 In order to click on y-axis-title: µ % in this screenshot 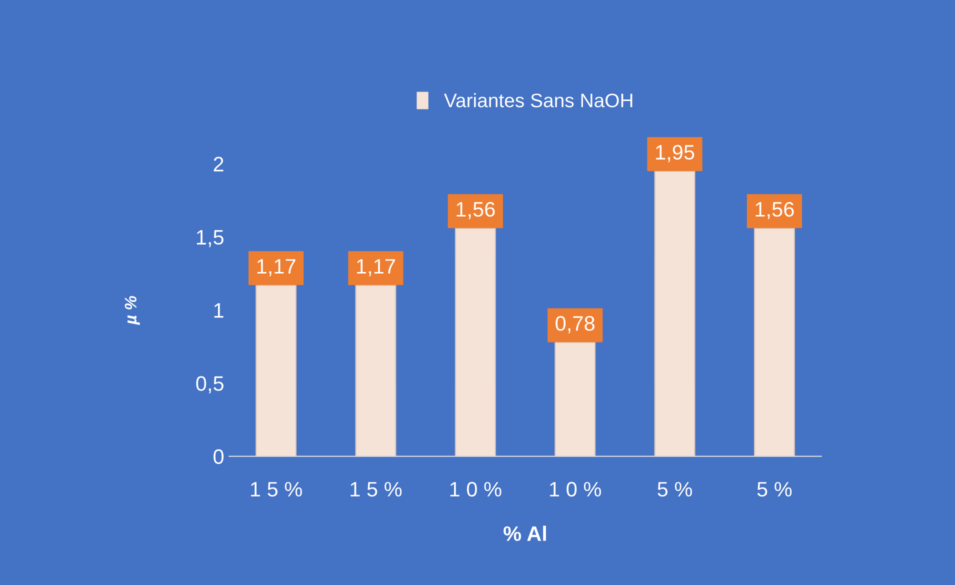, I will do `click(132, 310)`.